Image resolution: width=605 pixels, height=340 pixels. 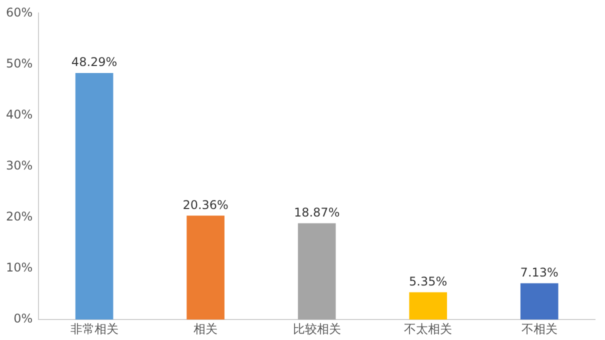 What do you see at coordinates (539, 329) in the screenshot?
I see `x-tick-label: 不相关` at bounding box center [539, 329].